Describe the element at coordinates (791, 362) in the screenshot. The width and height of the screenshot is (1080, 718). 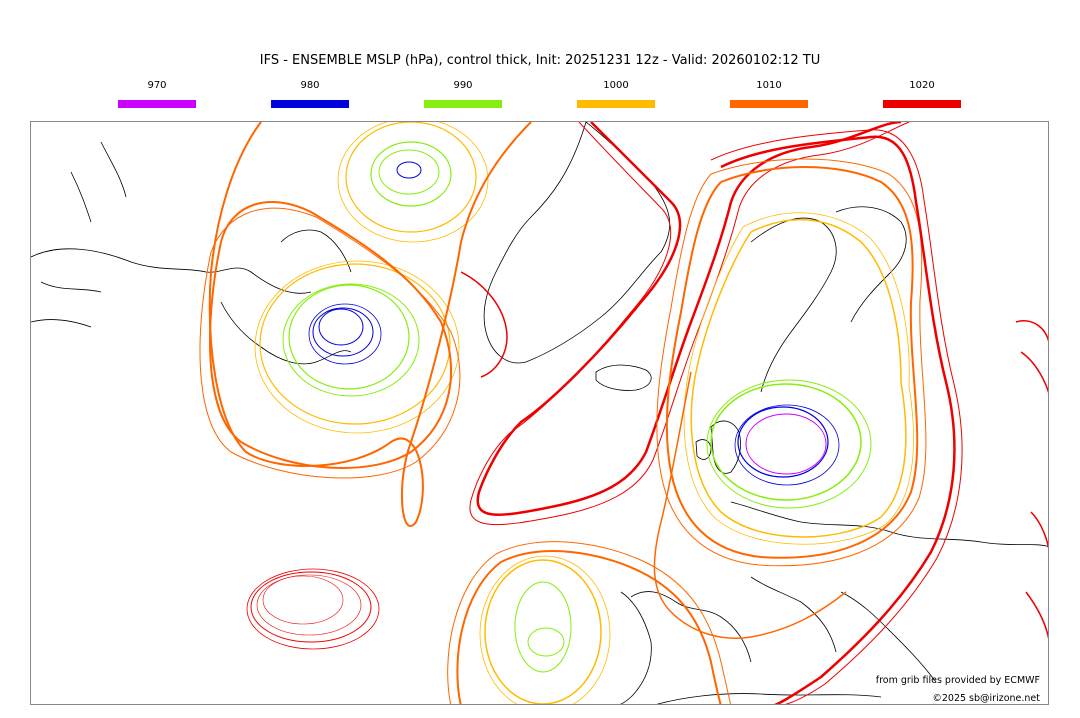
I see `low-scandinavia` at that location.